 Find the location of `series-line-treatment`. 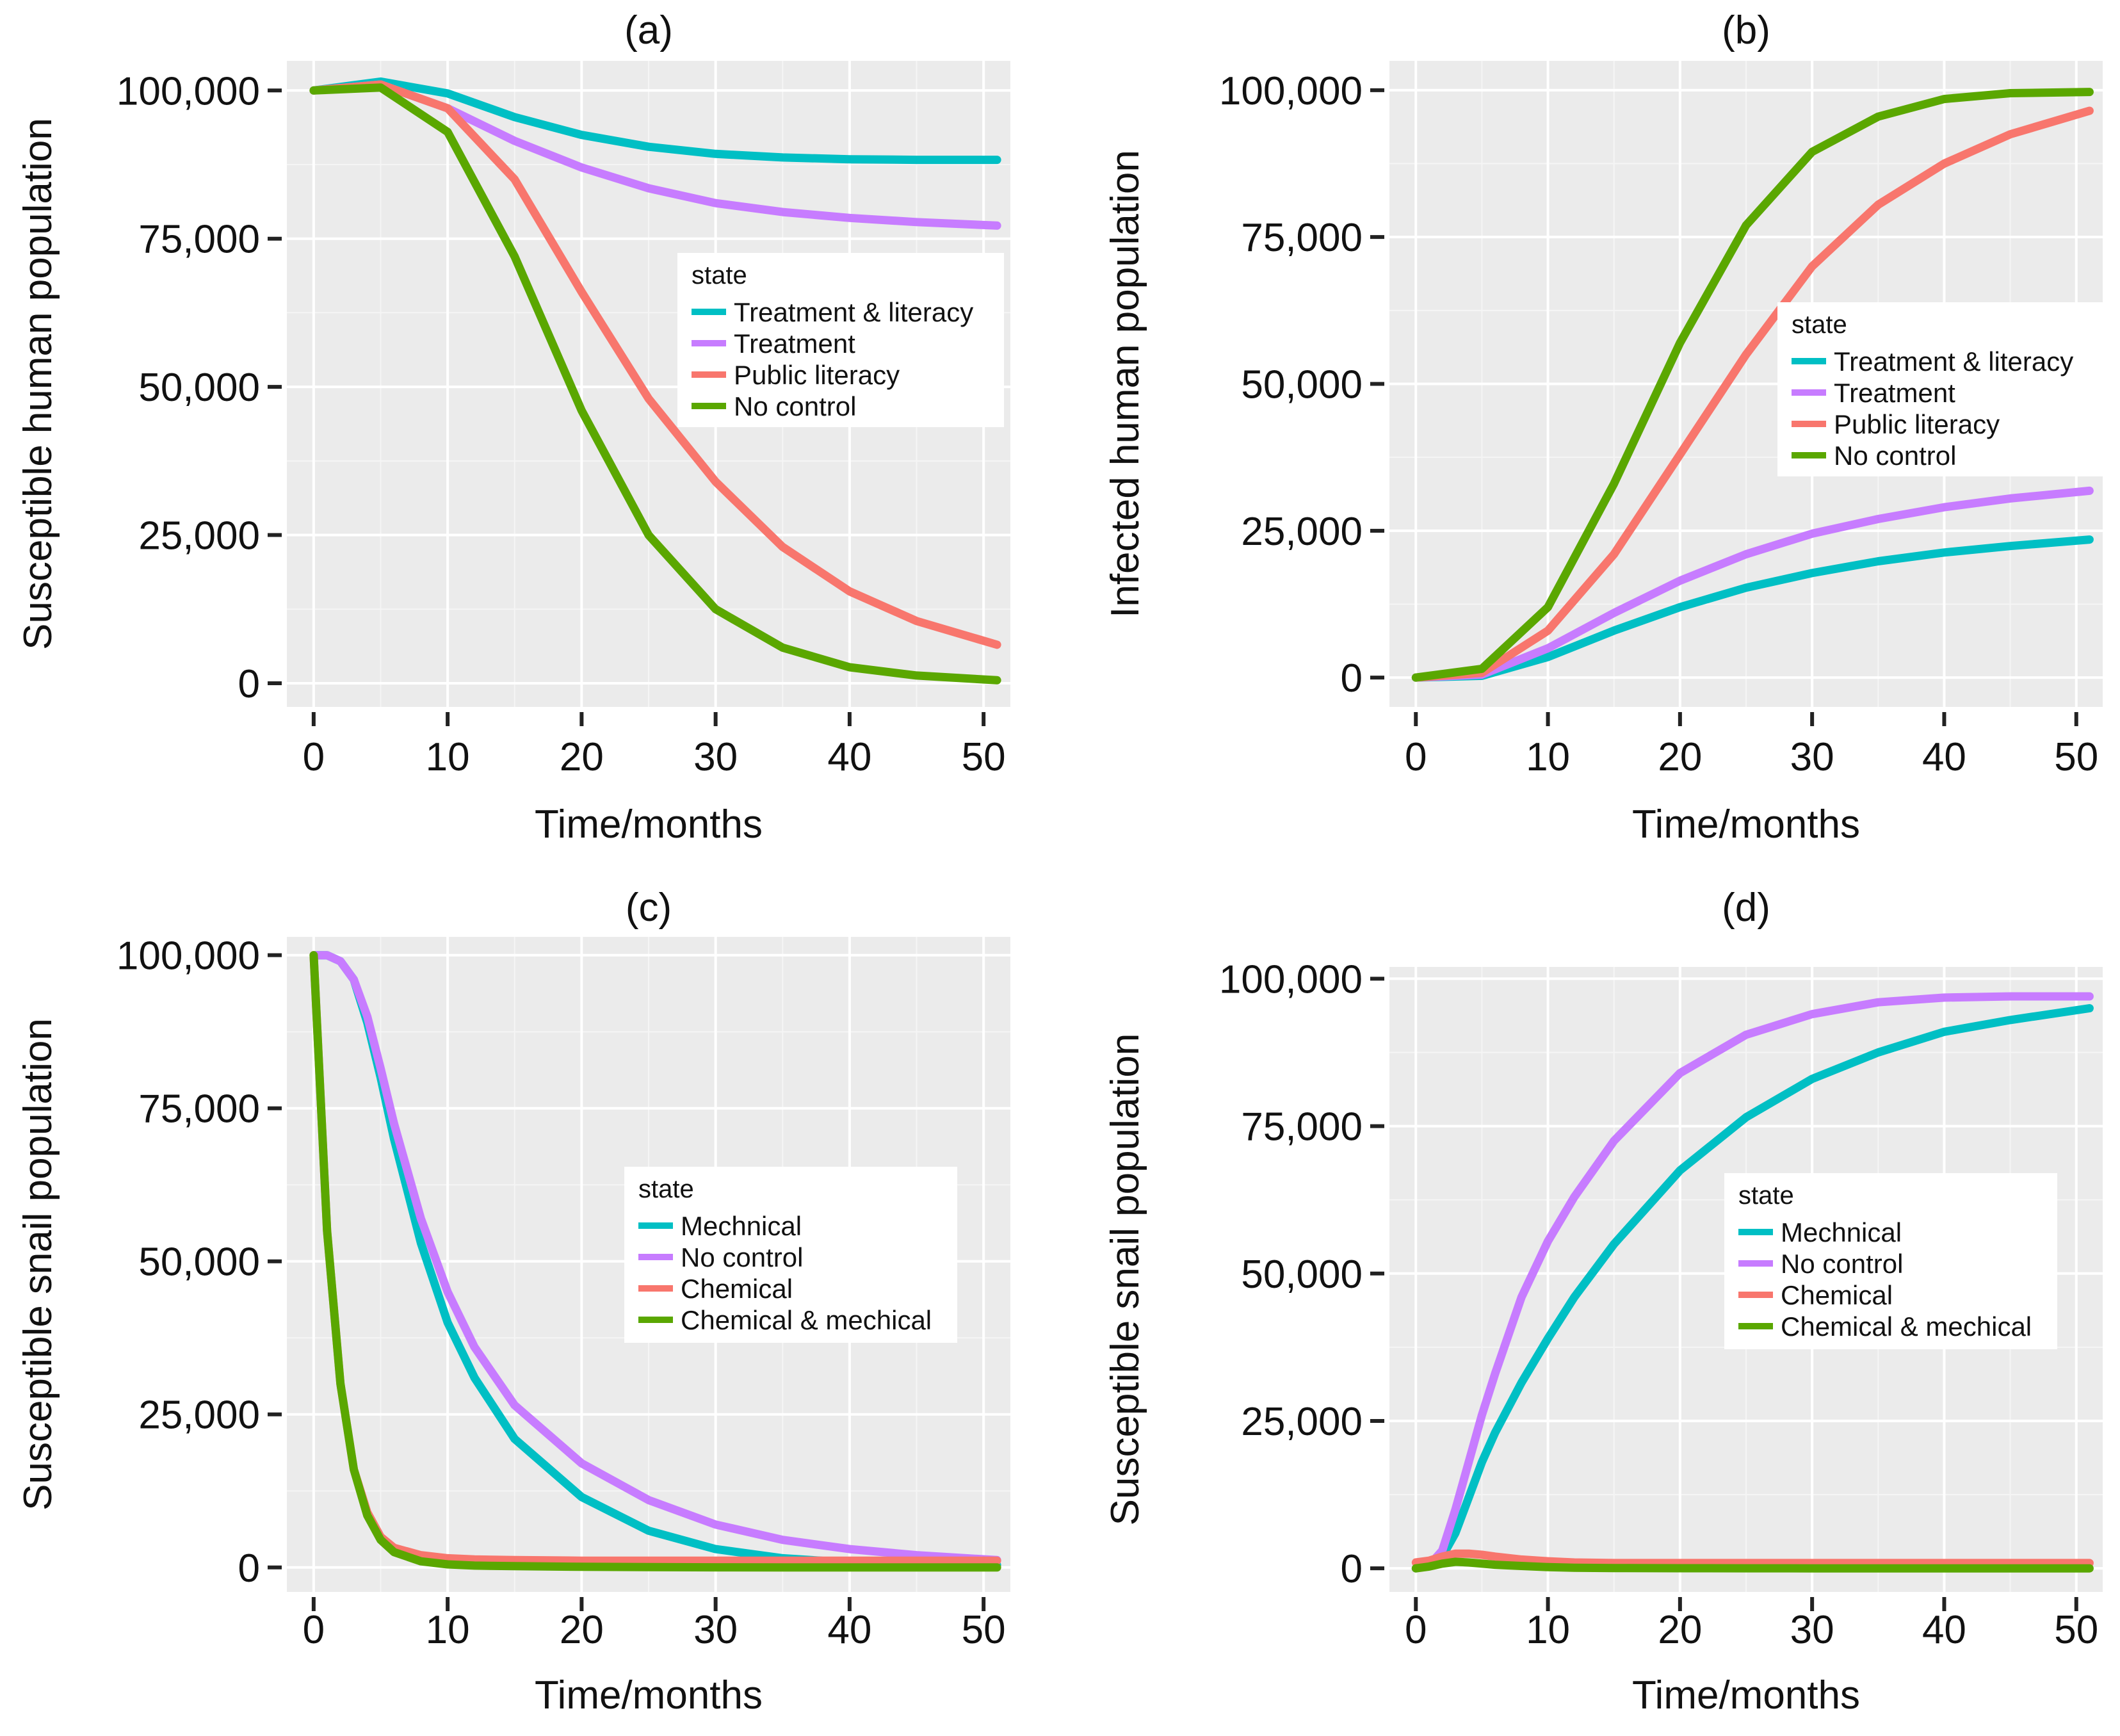

series-line-treatment is located at coordinates (1752, 584).